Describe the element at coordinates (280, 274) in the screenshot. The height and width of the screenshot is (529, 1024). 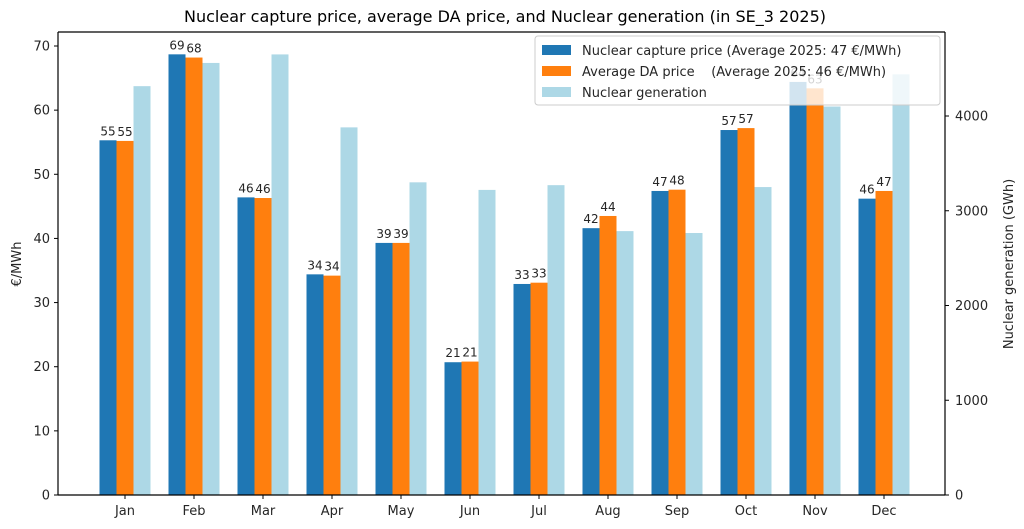
I see `bar-generation-mar` at that location.